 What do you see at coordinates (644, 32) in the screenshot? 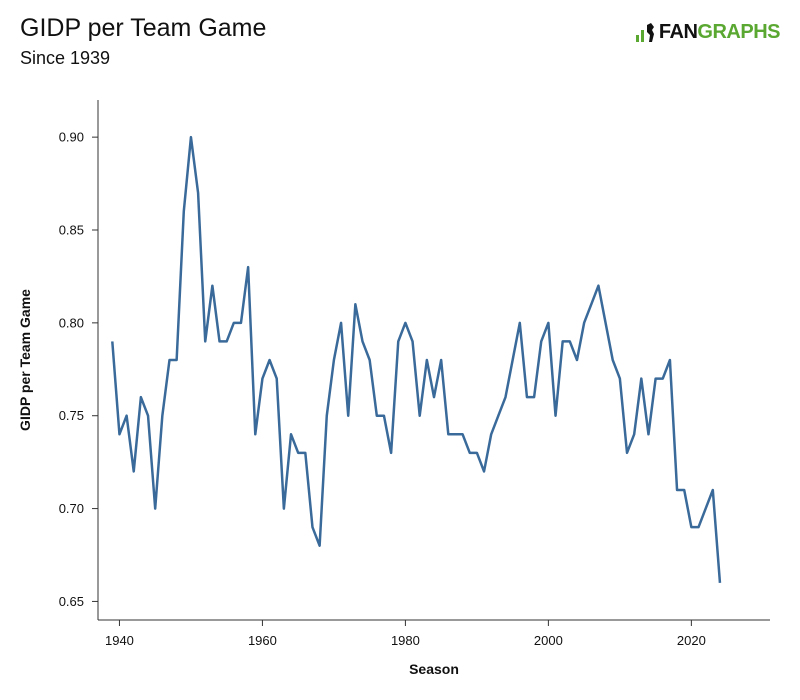
I see `logo-bars-icon` at bounding box center [644, 32].